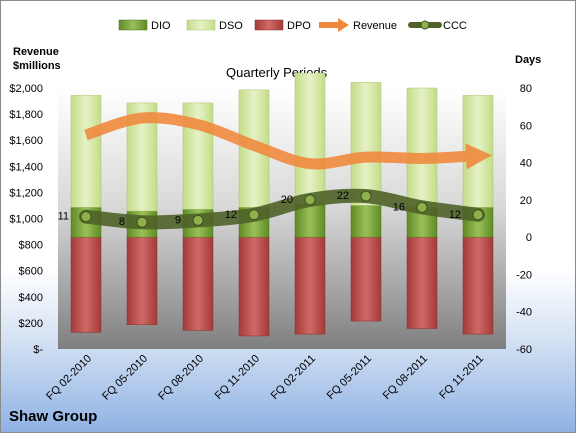  What do you see at coordinates (524, 350) in the screenshot?
I see `right-tick-label: -60` at bounding box center [524, 350].